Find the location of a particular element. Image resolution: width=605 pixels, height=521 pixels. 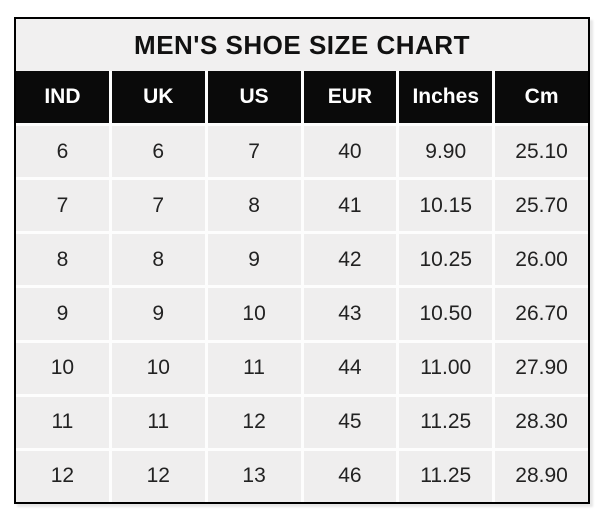

table-row: 9 9 10 43 10.50 26.70 is located at coordinates (302, 314).